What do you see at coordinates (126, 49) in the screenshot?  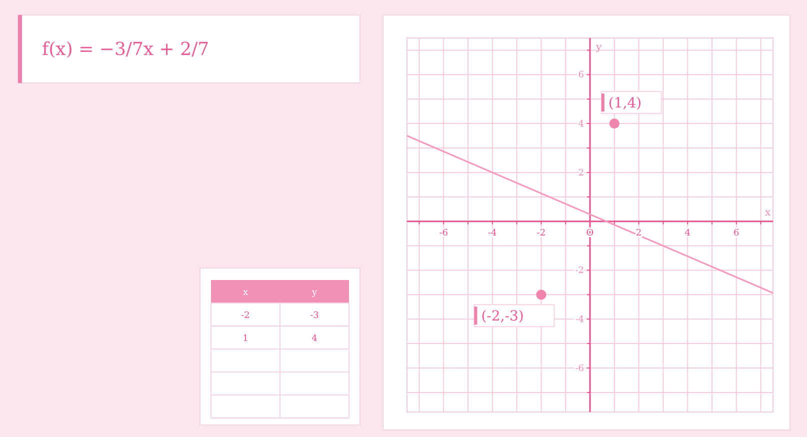 I see `text: f(x) = −3/7x + 2/7` at bounding box center [126, 49].